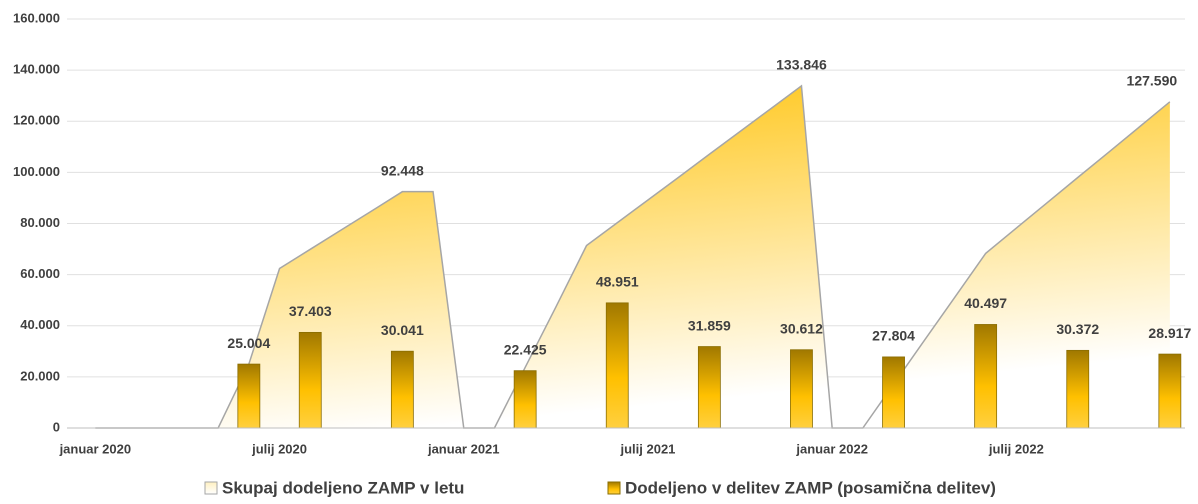  I want to click on x-tick-label: julij 2022, so click(1016, 448).